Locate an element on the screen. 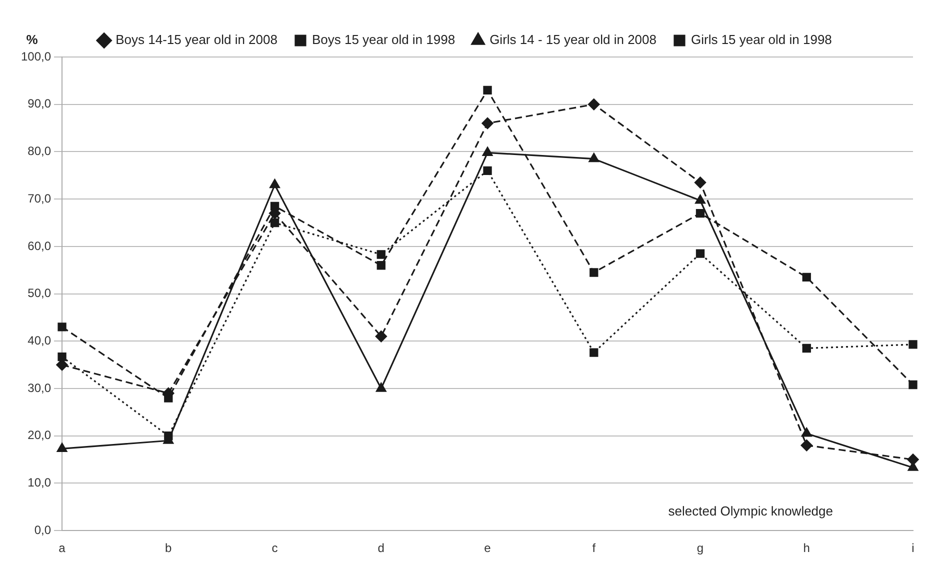 The image size is (941, 571). legend-label: Girls 15 year old in 1998 is located at coordinates (761, 40).